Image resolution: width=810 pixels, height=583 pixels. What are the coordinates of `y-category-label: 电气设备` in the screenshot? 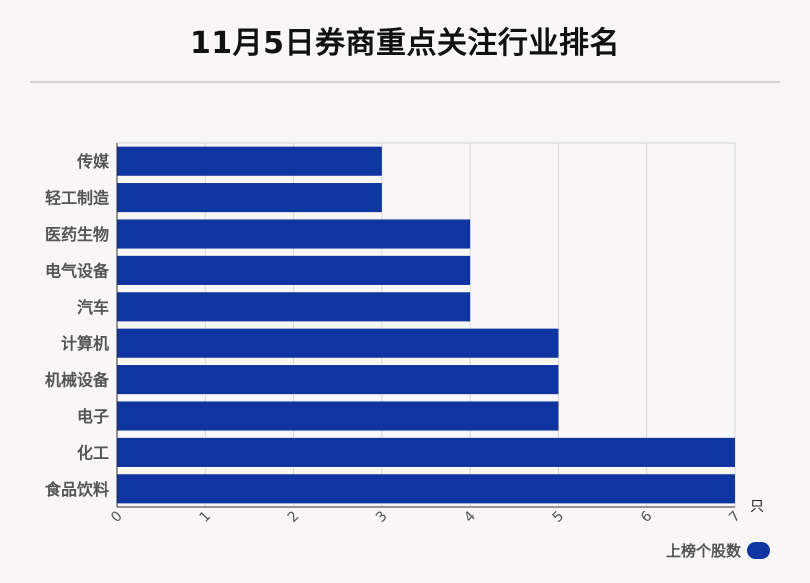 It's located at (77, 270).